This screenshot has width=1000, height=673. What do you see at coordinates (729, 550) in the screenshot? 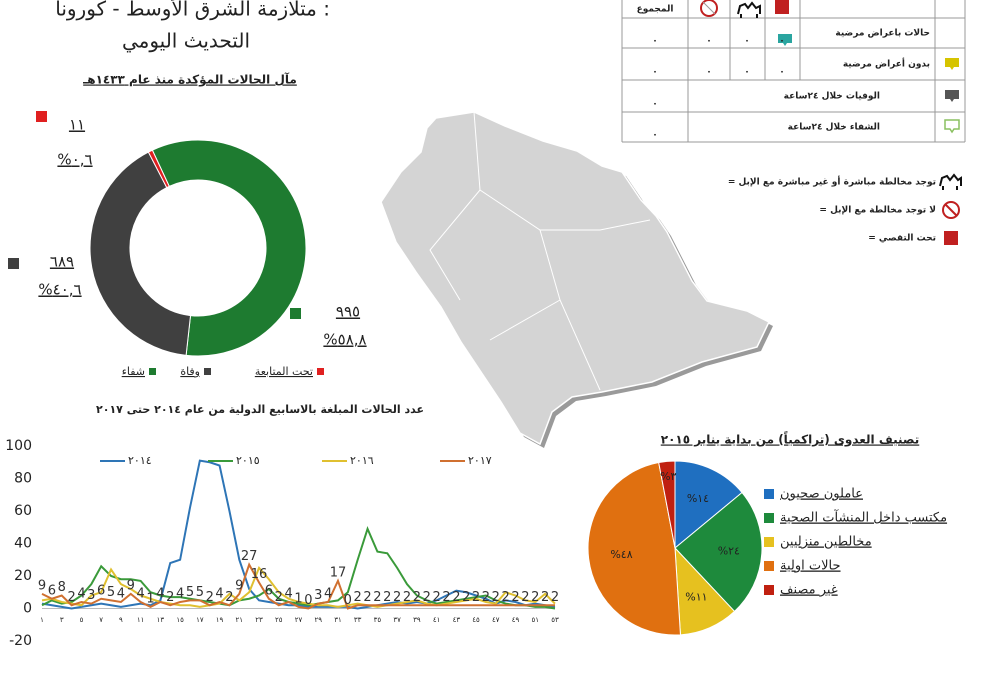
I see `value-label: %٢٤` at bounding box center [729, 550].